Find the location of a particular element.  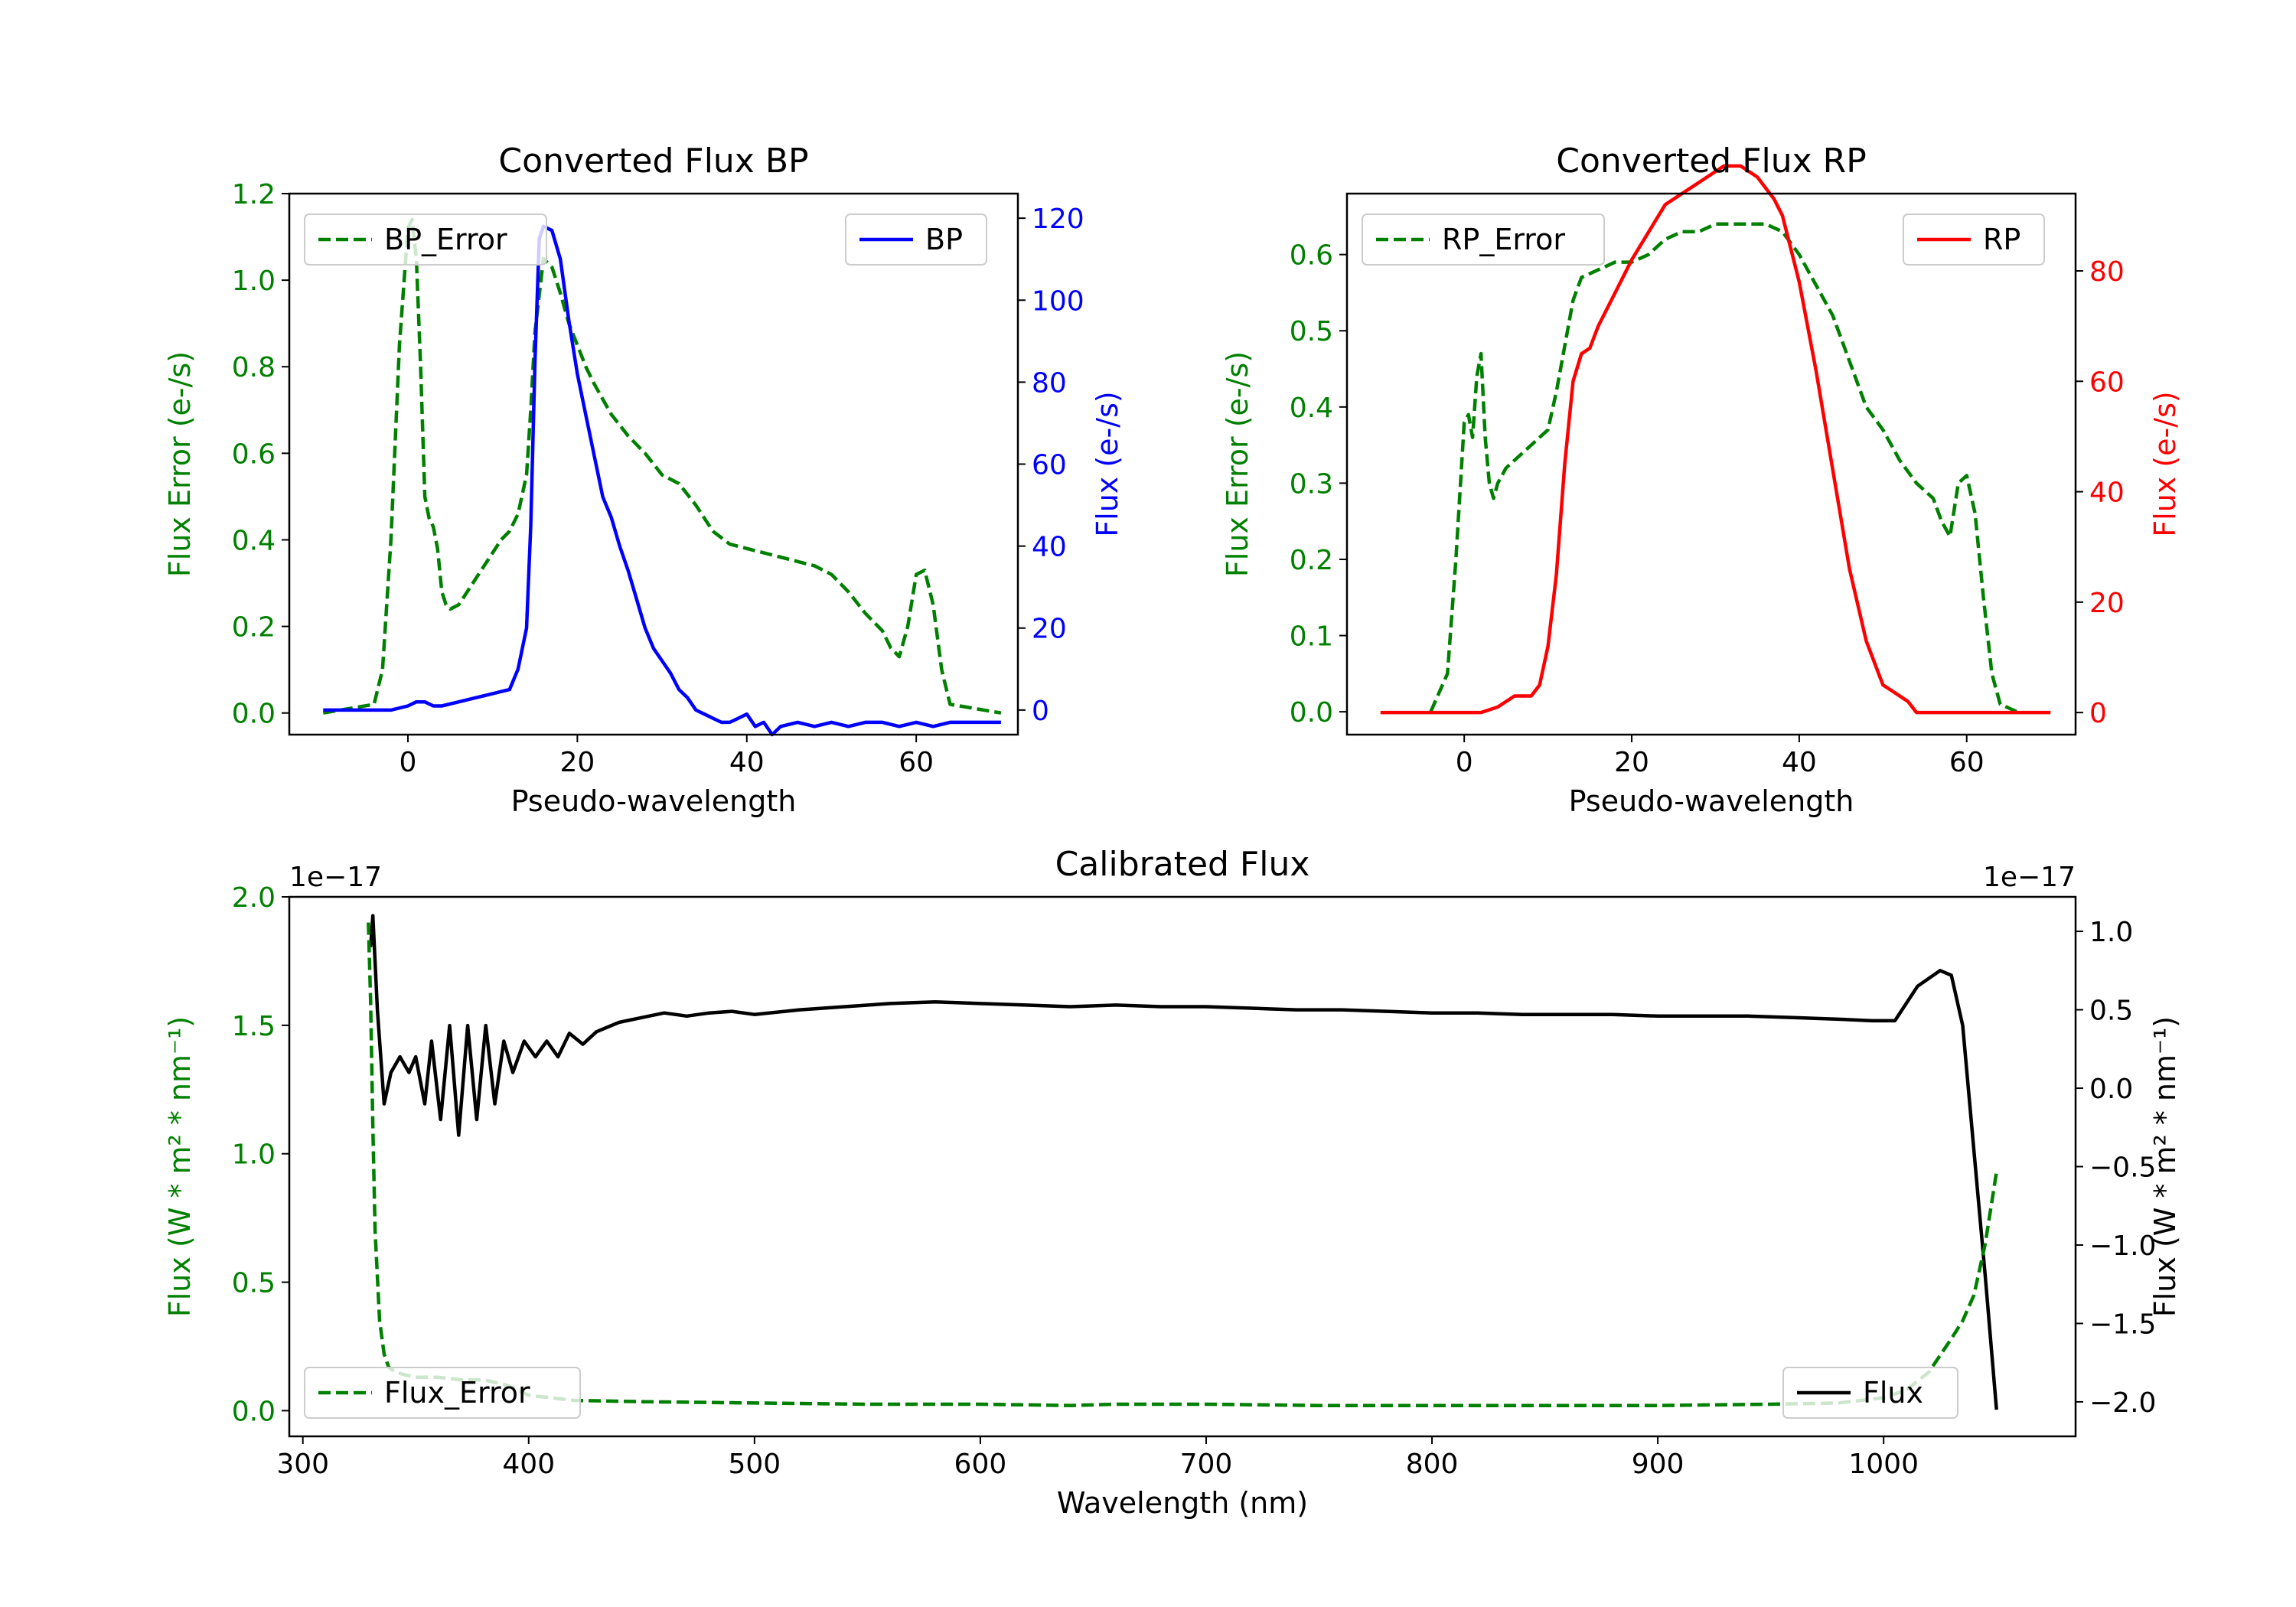

legend-label: Flux_Error is located at coordinates (457, 1393).